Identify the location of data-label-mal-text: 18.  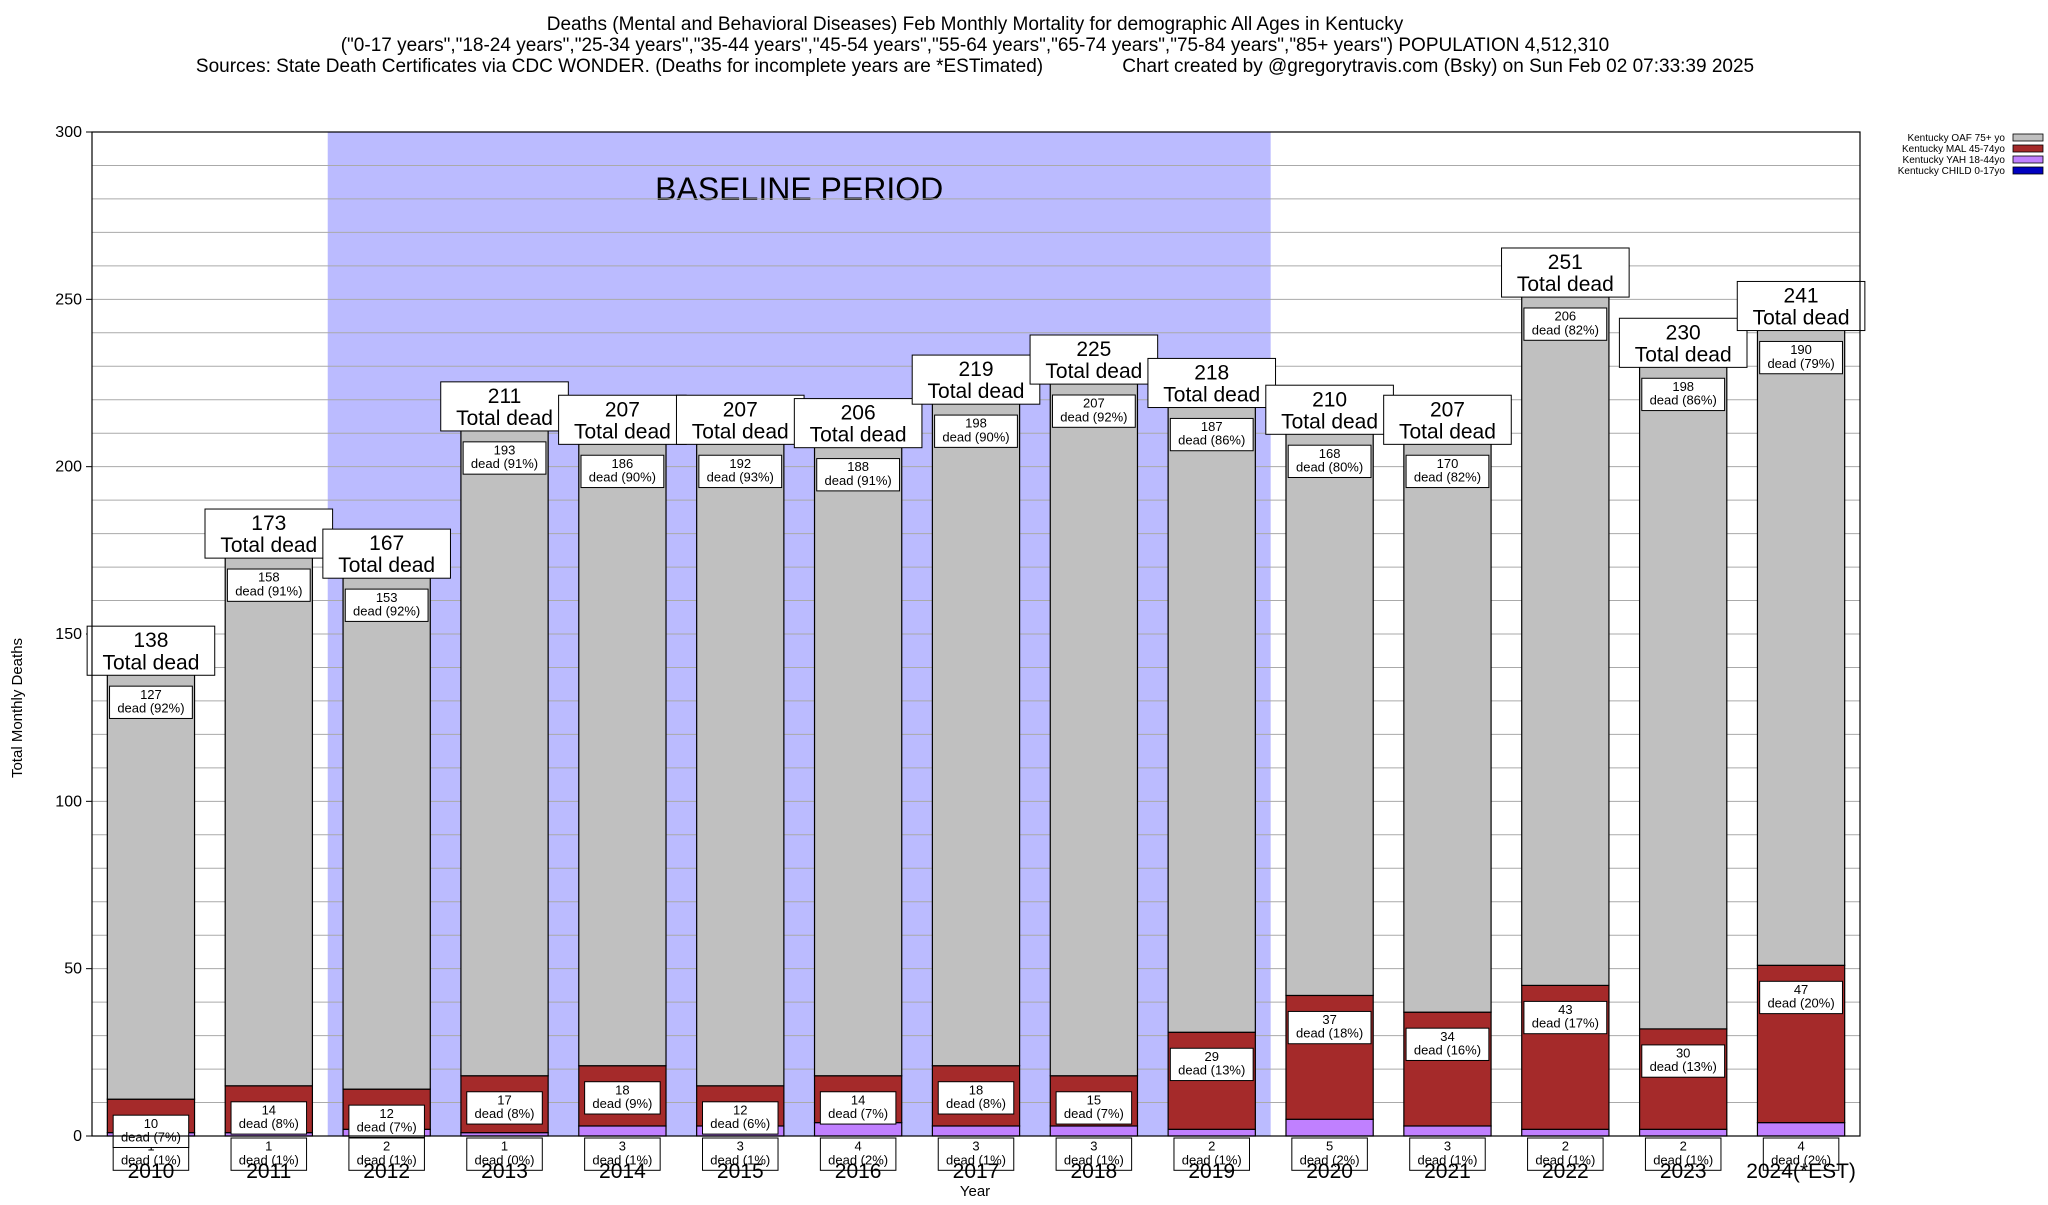
(622, 1089).